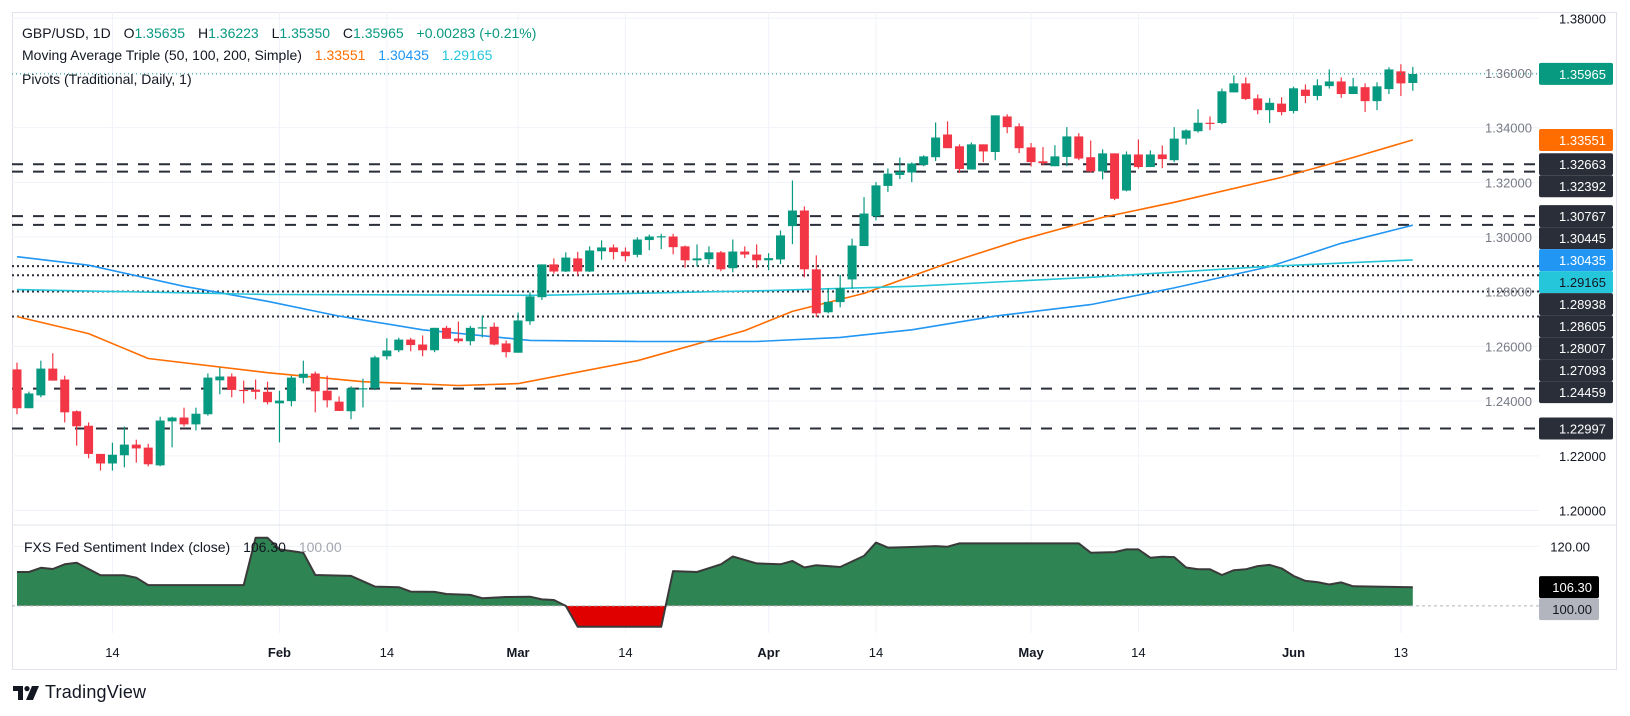 The height and width of the screenshot is (716, 1630). I want to click on price-label: 1.30445, so click(1576, 238).